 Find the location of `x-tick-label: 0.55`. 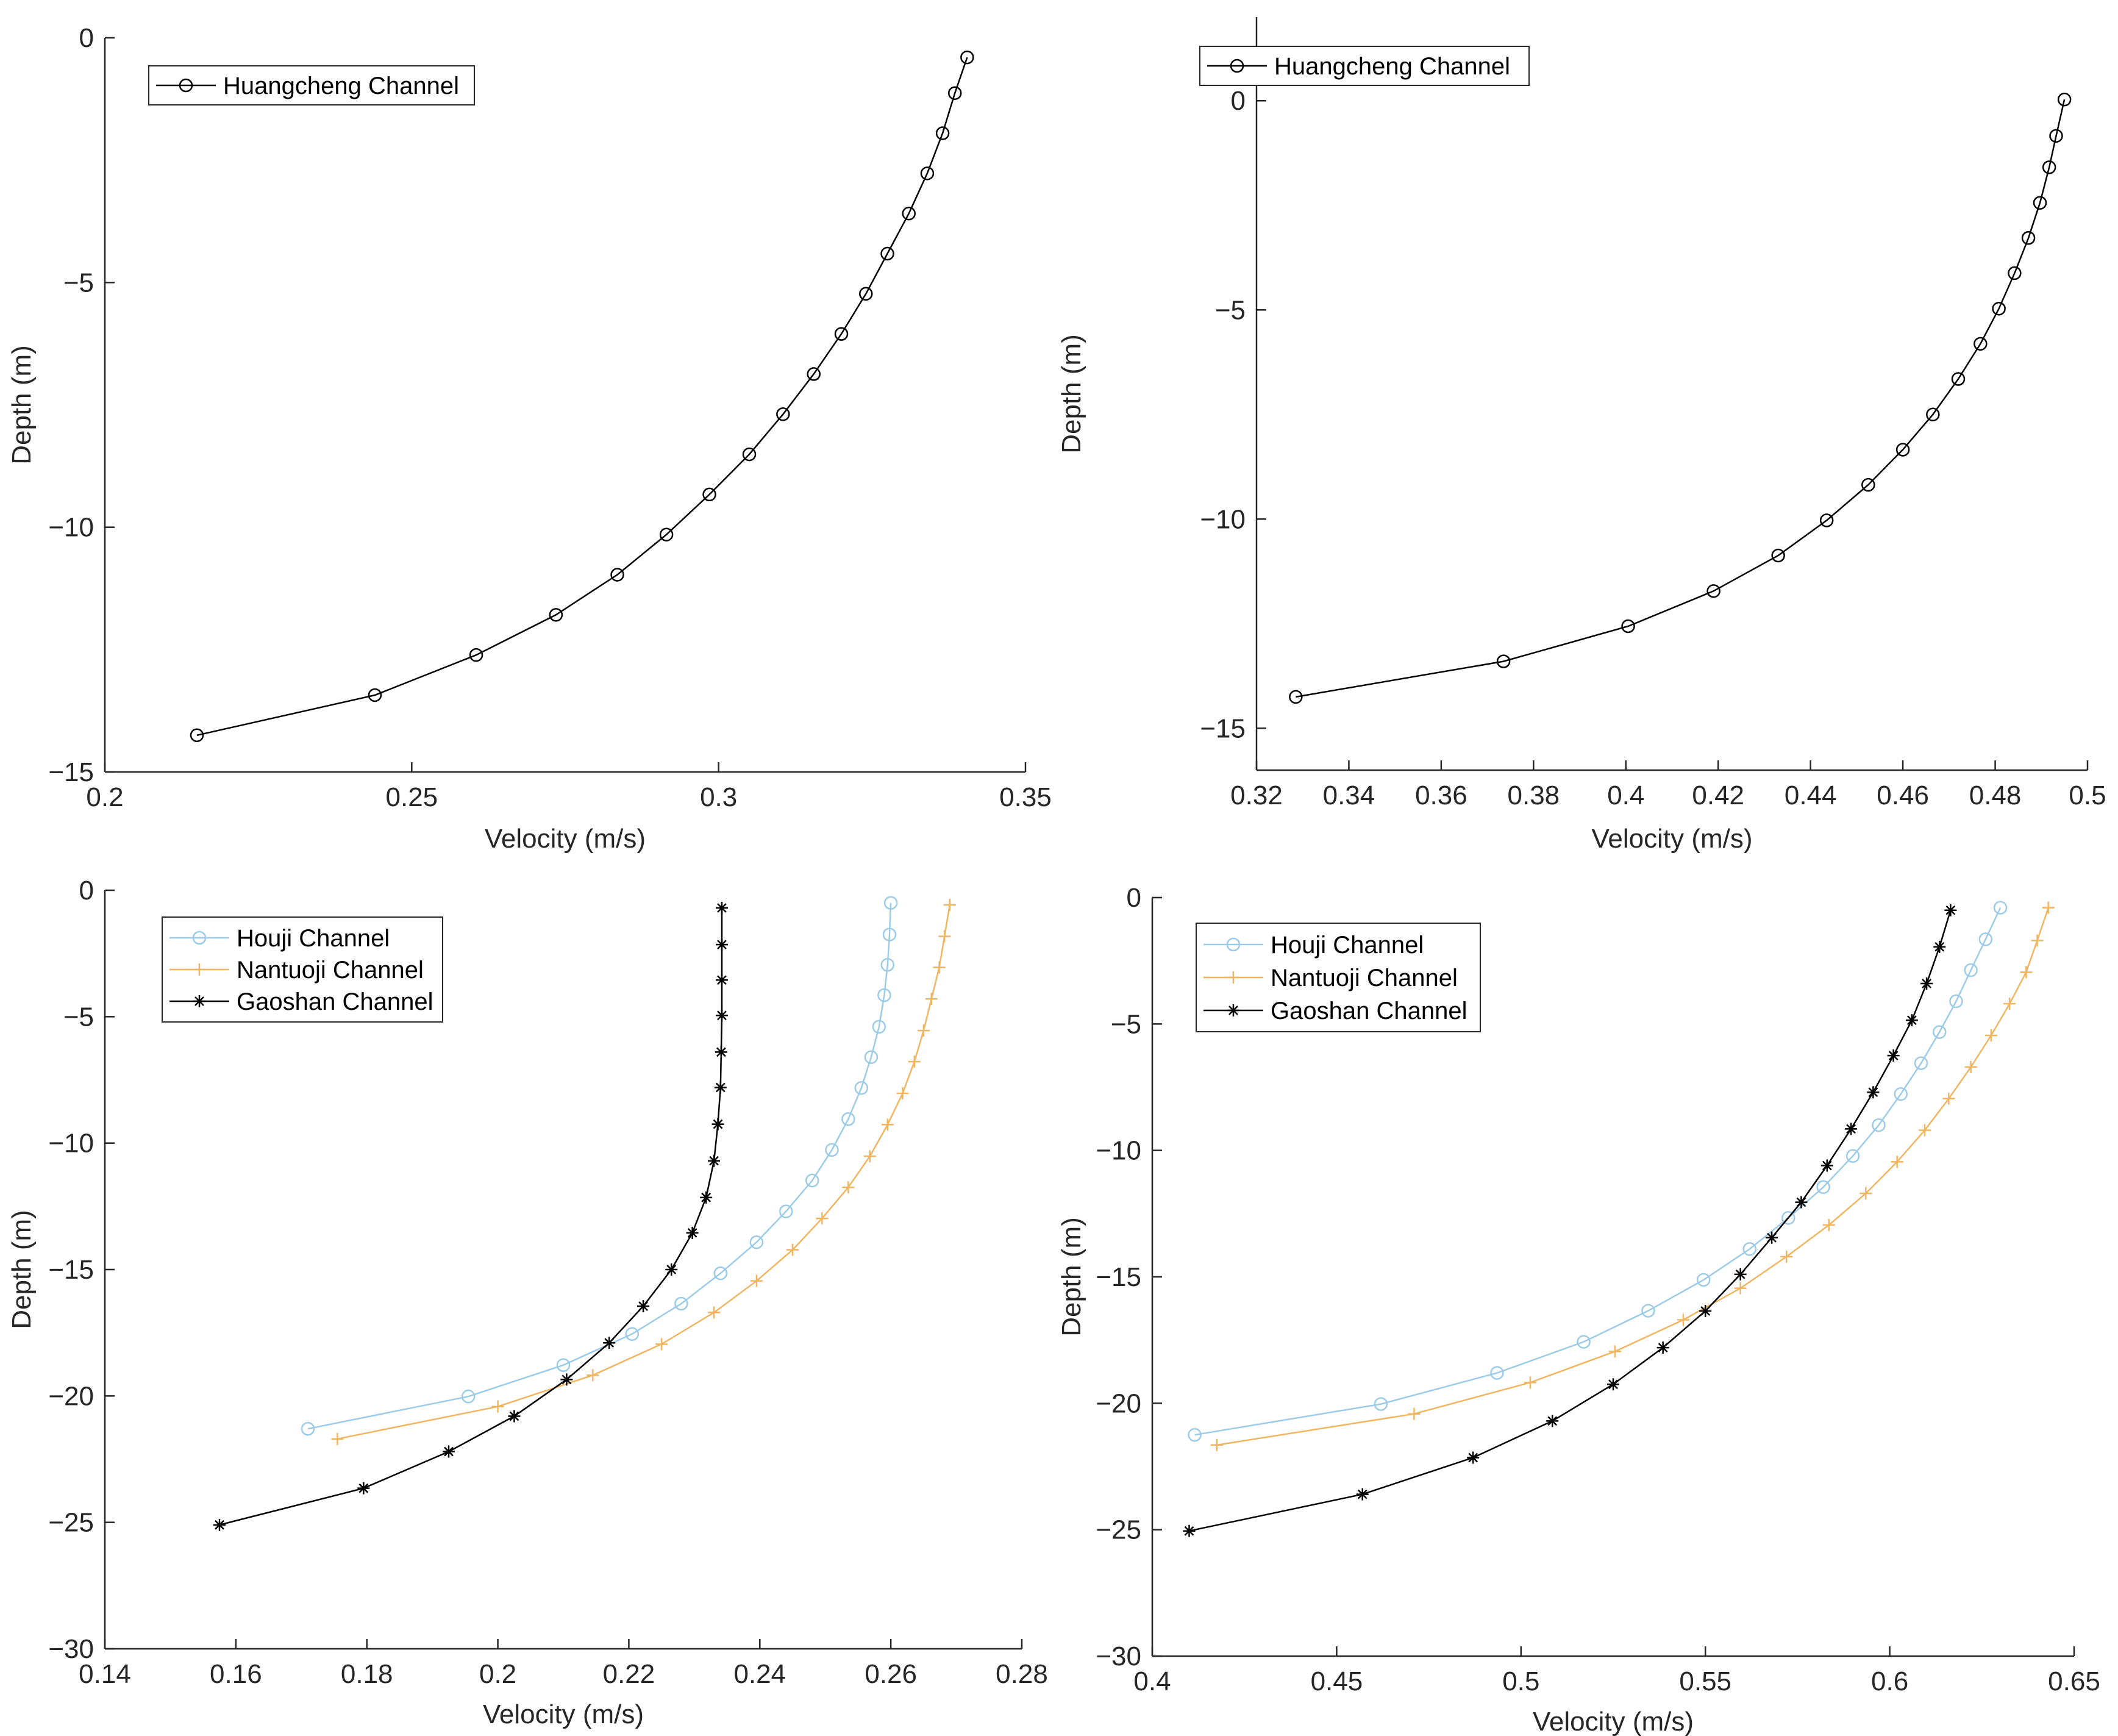

x-tick-label: 0.55 is located at coordinates (1705, 1681).